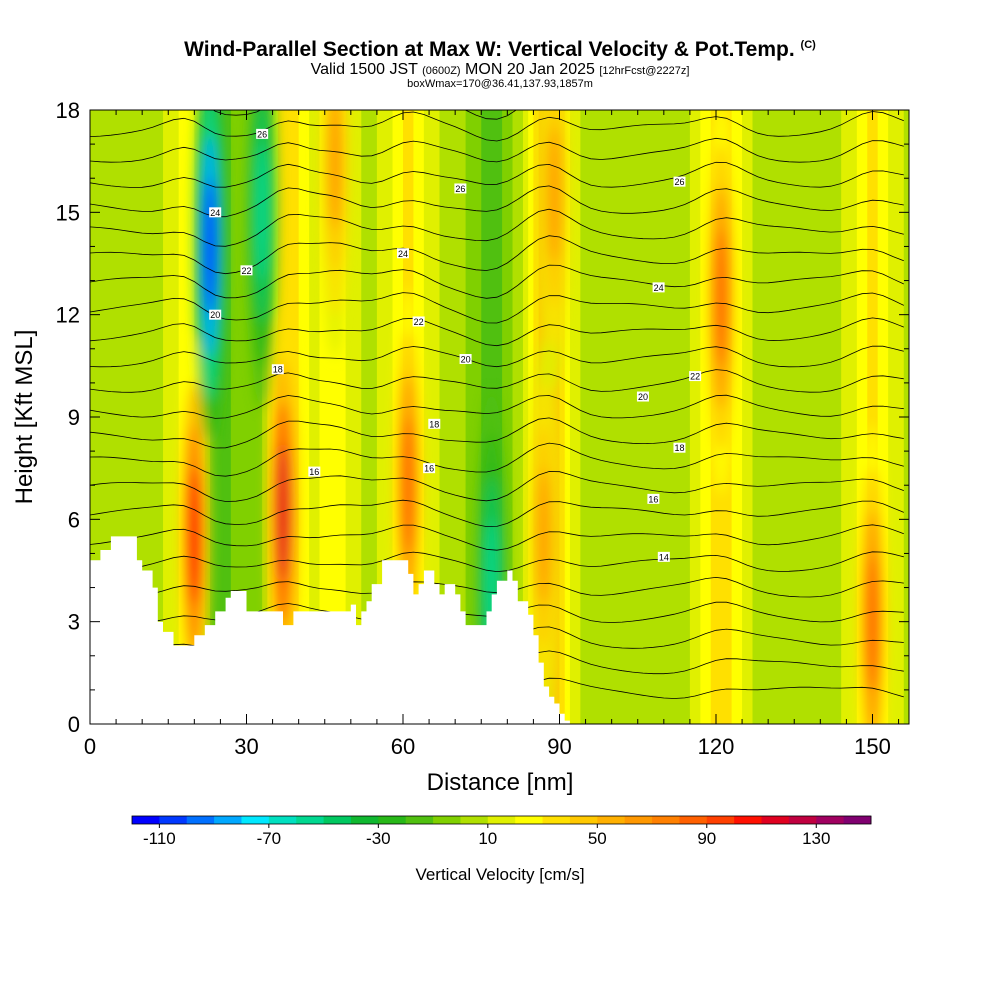 The image size is (1000, 1000). I want to click on x-tick-label: 30, so click(246, 746).